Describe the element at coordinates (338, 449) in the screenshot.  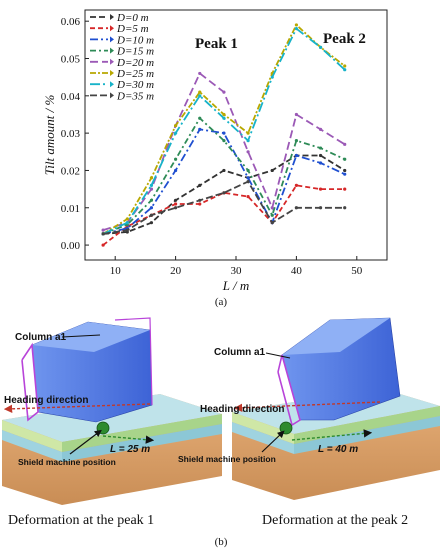
I see `distance-label: L = 40 m` at that location.